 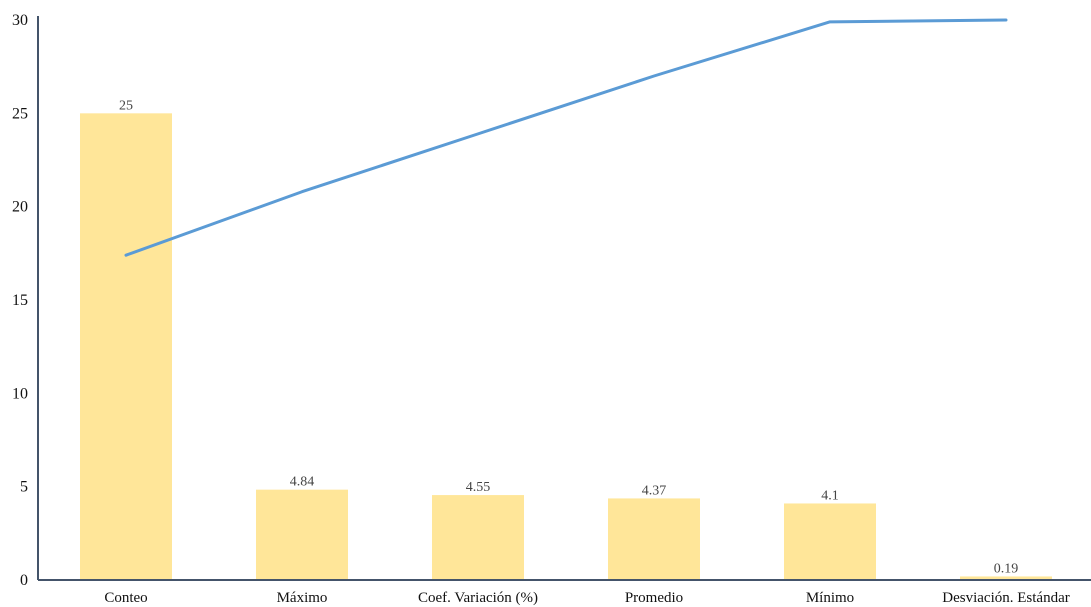 What do you see at coordinates (125, 598) in the screenshot?
I see `x-category-label-0: Conteo` at bounding box center [125, 598].